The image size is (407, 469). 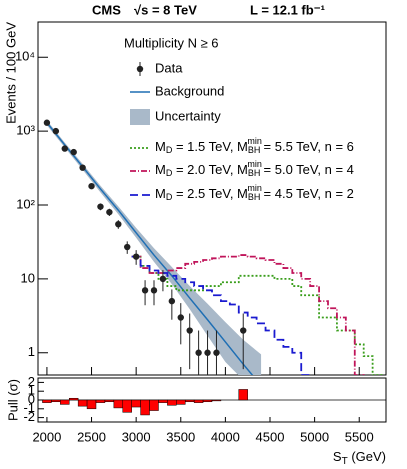 What do you see at coordinates (25, 203) in the screenshot?
I see `y-tick-label: 10²` at bounding box center [25, 203].